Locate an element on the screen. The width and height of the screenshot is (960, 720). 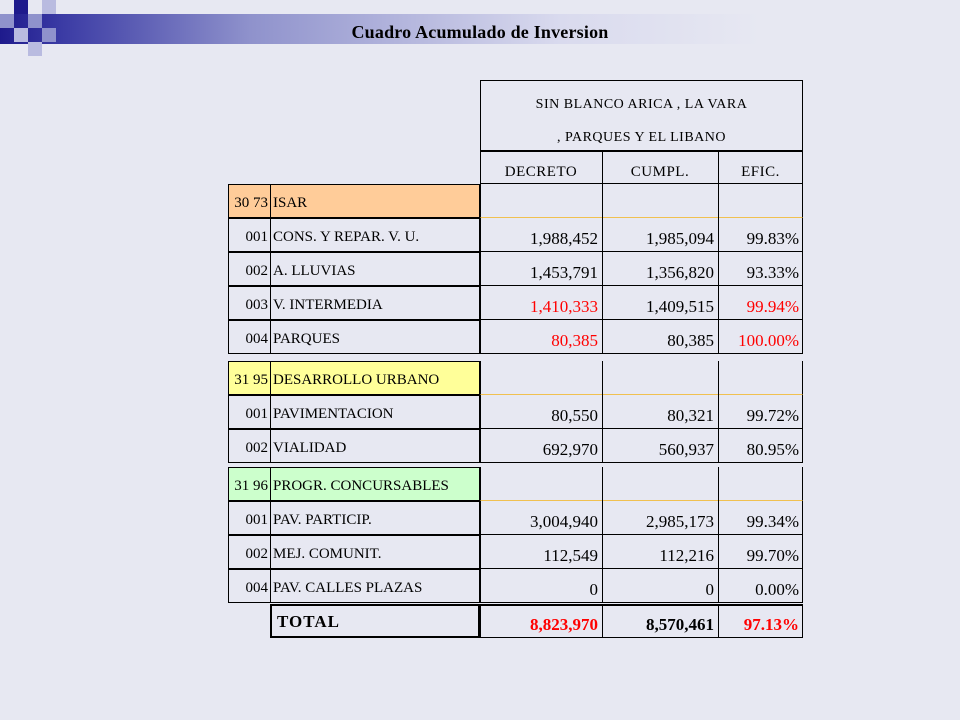
efic-value: 0.00% is located at coordinates (777, 589).